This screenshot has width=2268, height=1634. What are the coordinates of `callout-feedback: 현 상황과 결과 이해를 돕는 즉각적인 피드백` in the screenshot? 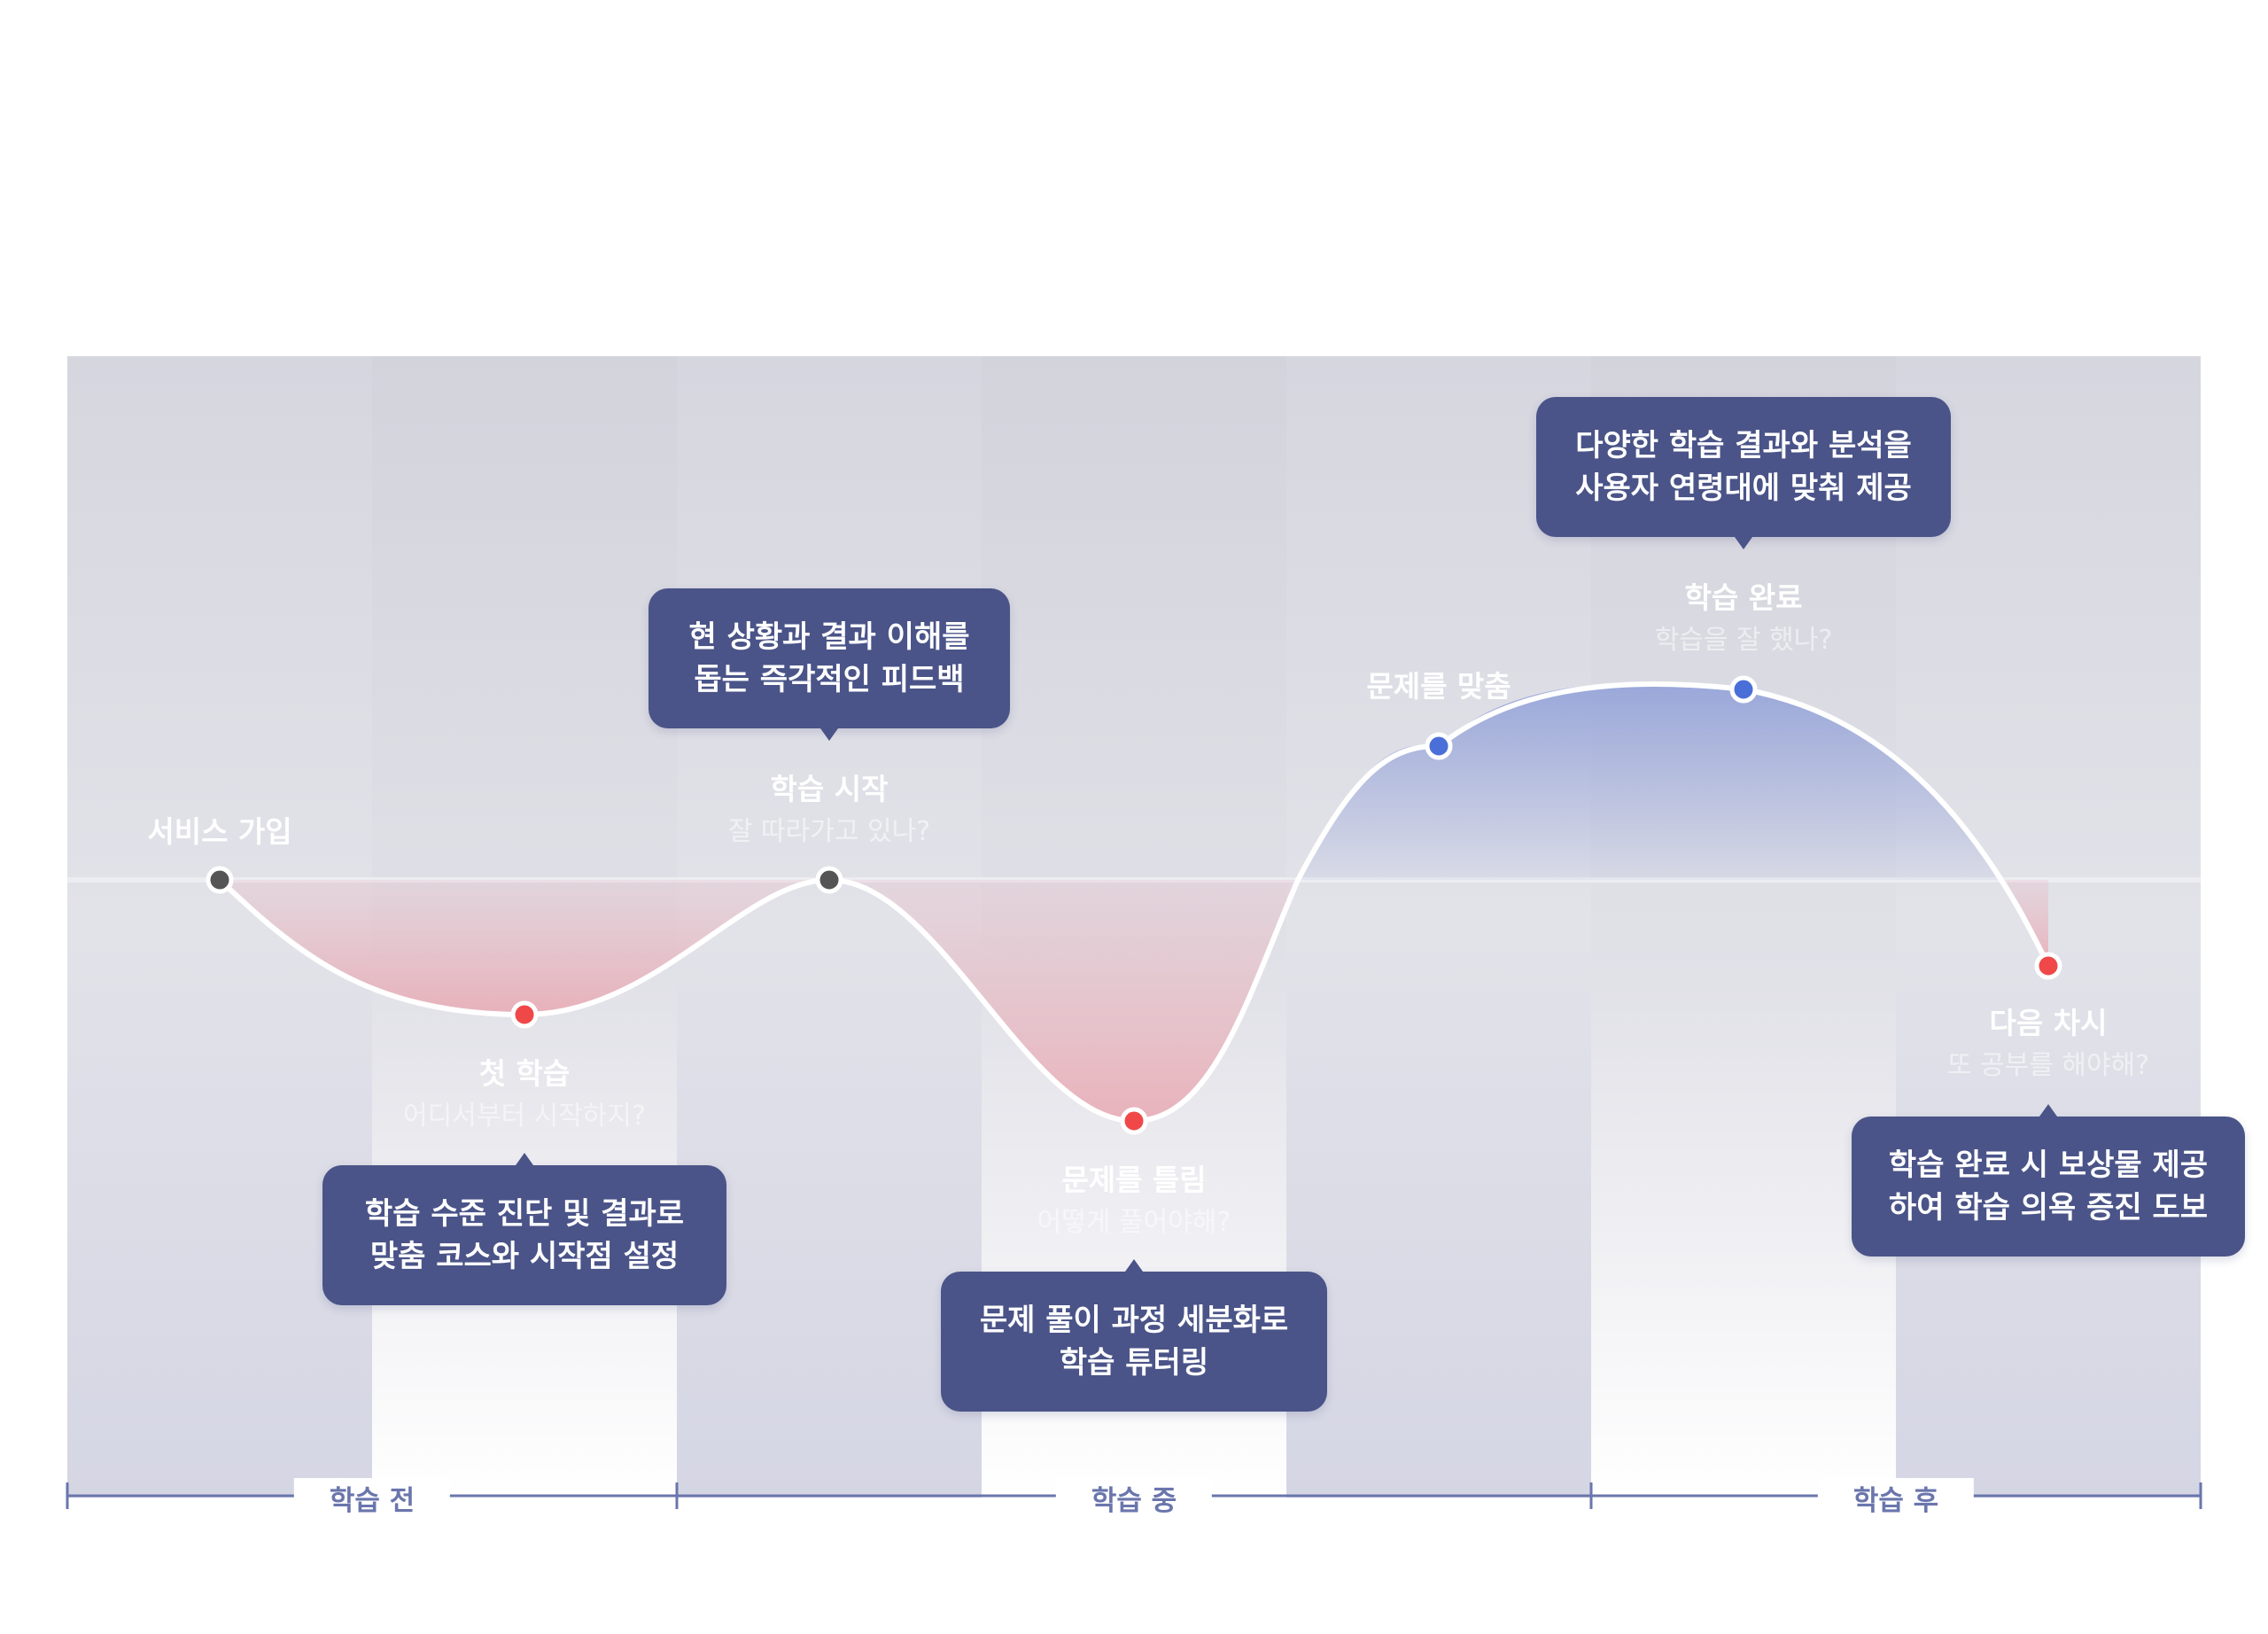 It's located at (829, 664).